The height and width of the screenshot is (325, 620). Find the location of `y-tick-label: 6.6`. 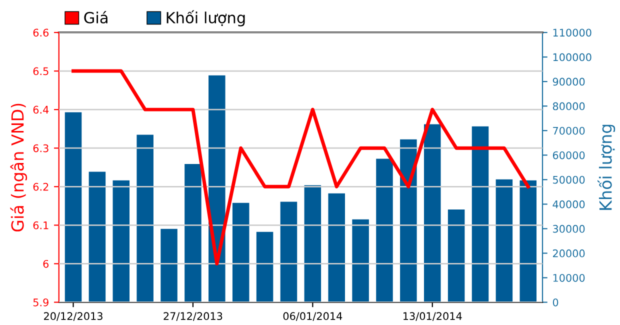

y-tick-label: 6.6 is located at coordinates (41, 32).